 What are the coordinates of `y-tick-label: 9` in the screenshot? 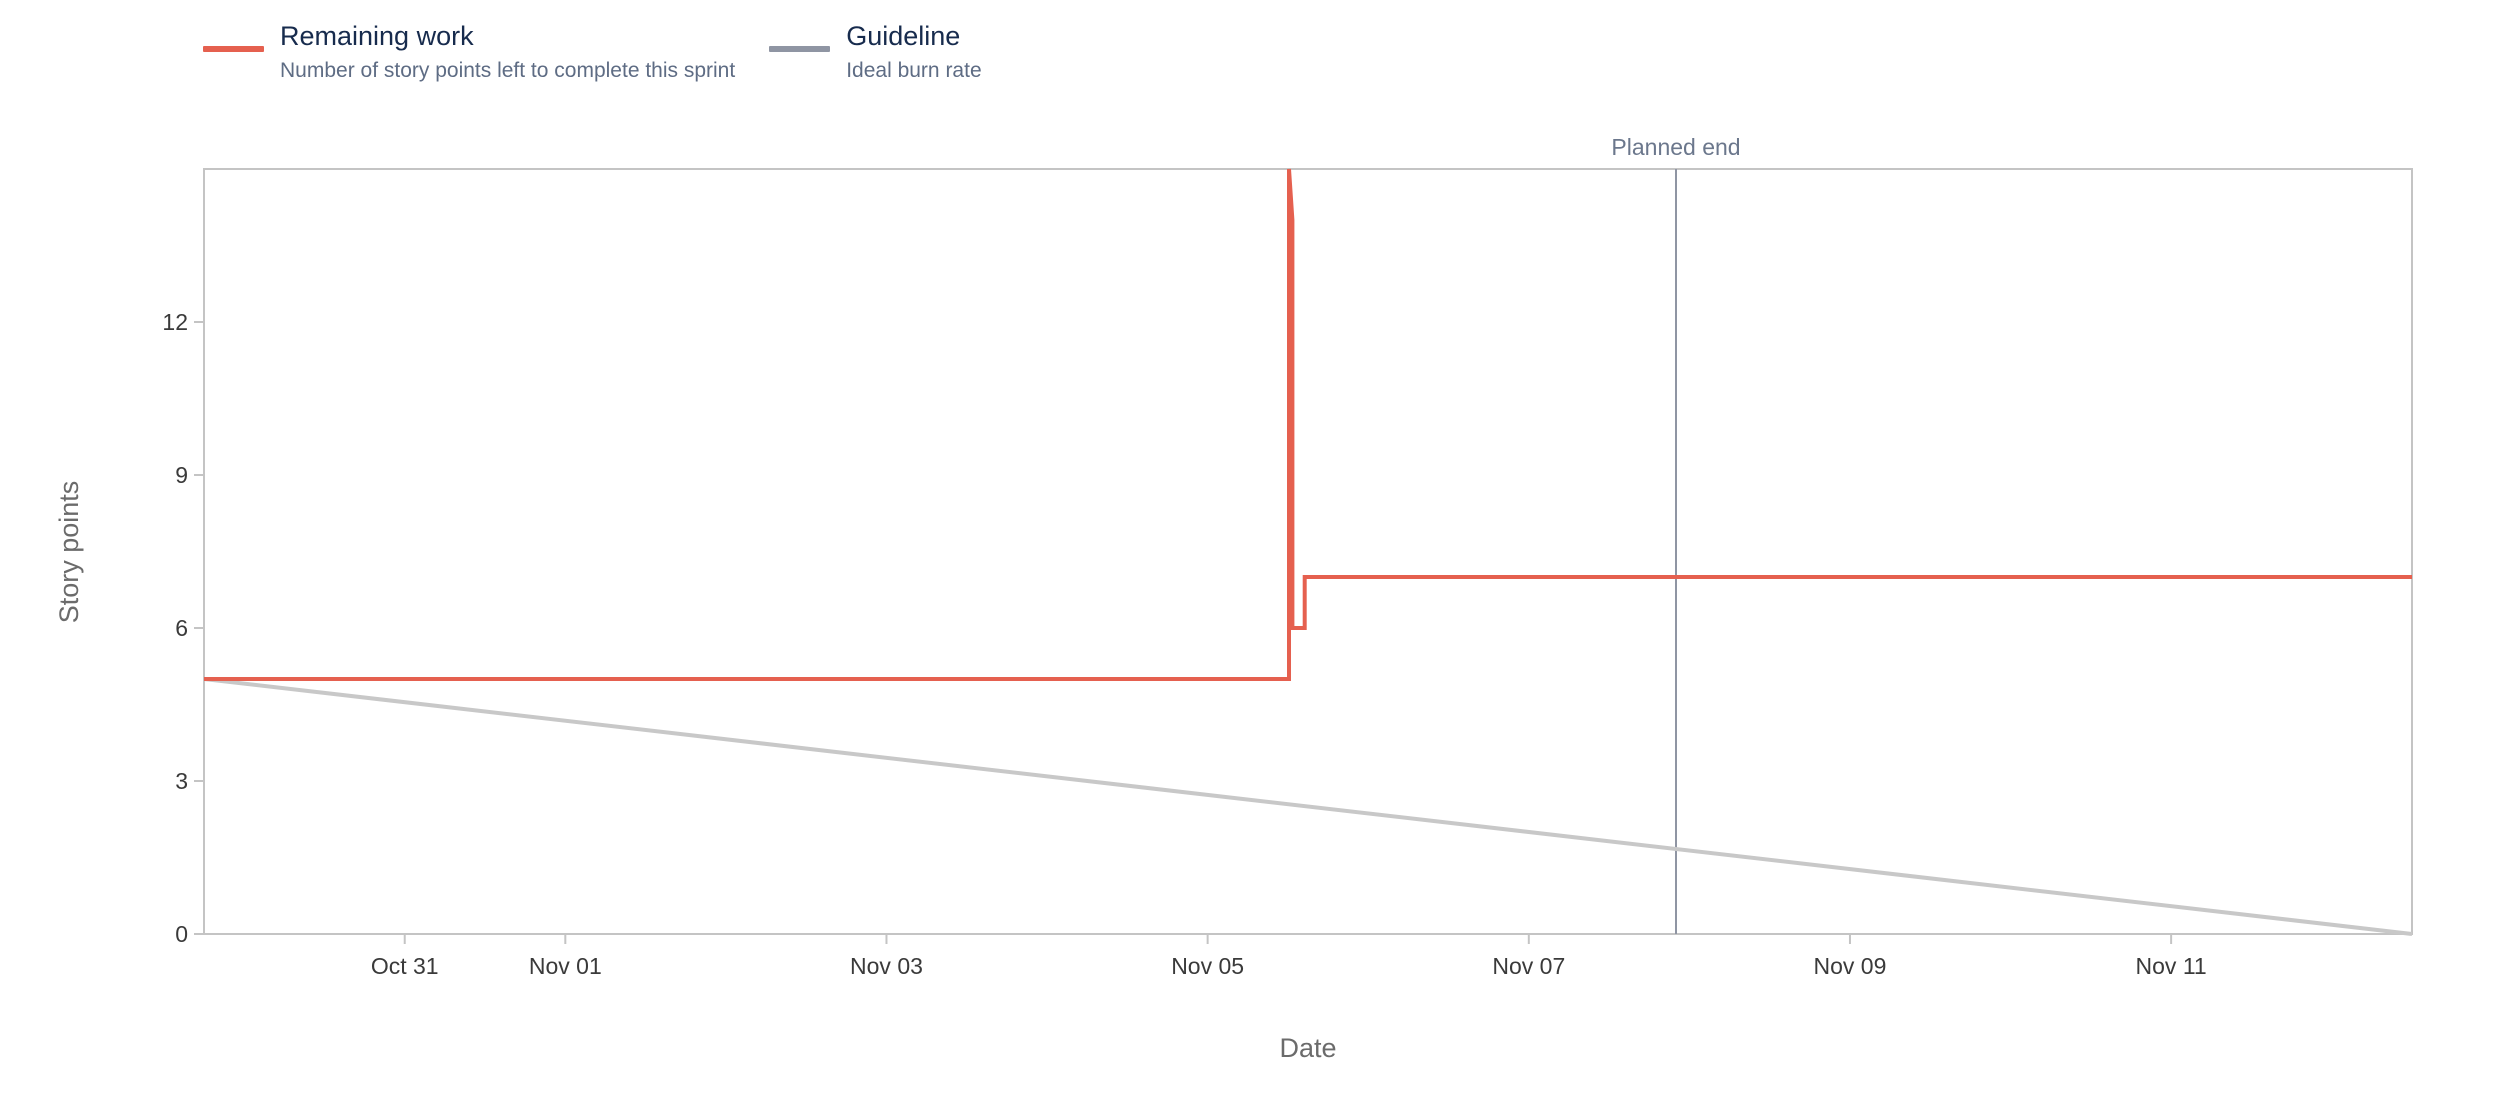 It's located at (181, 475).